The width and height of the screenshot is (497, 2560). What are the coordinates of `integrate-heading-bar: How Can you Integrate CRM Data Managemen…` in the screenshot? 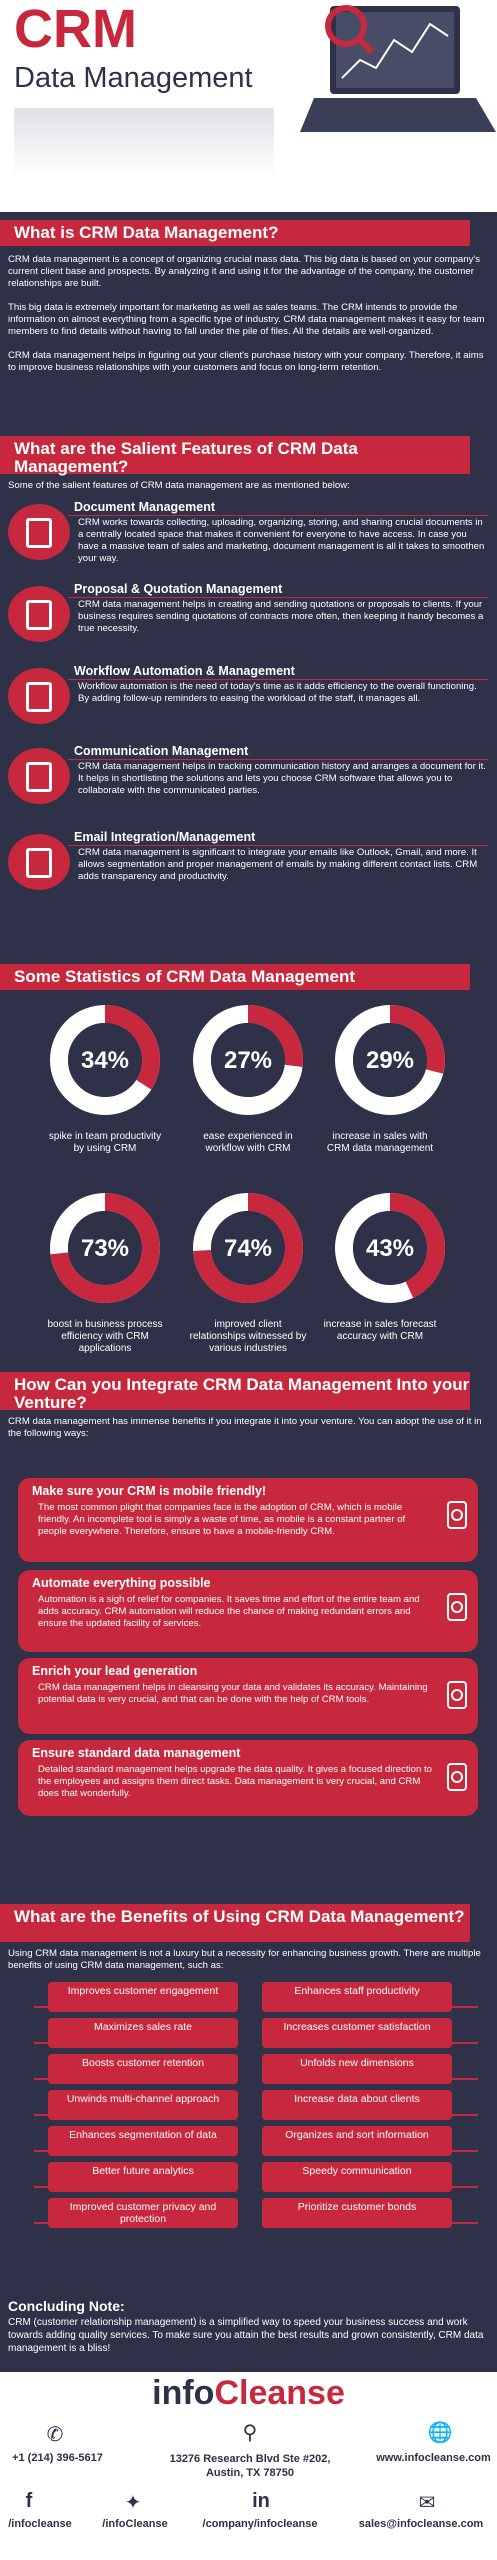 It's located at (235, 1392).